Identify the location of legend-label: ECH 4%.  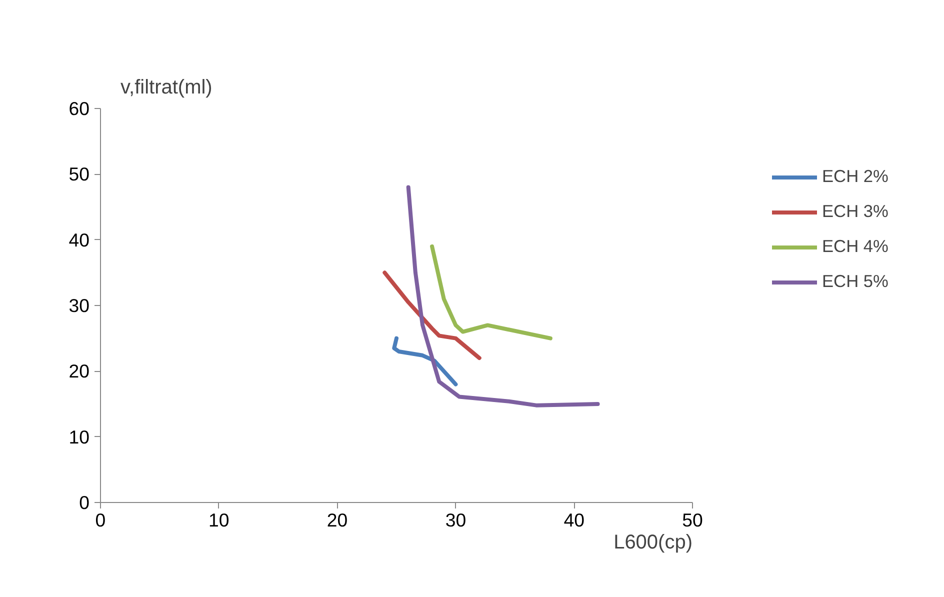
(855, 246).